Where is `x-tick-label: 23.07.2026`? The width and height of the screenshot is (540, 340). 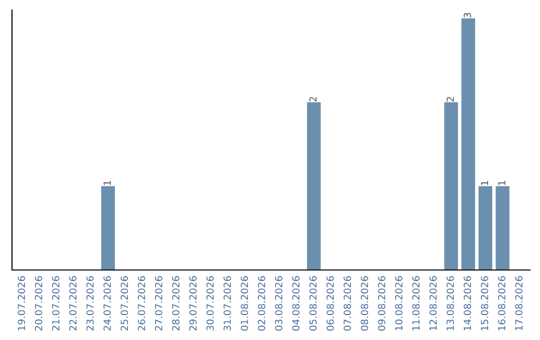 x-tick-label: 23.07.2026 is located at coordinates (90, 303).